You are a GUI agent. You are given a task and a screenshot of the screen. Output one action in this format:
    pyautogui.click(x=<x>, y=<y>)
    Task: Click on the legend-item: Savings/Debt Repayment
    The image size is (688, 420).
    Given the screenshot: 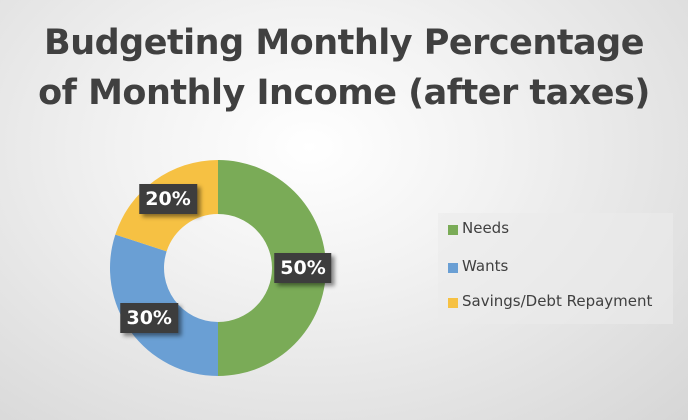 What is the action you would take?
    pyautogui.click(x=550, y=301)
    